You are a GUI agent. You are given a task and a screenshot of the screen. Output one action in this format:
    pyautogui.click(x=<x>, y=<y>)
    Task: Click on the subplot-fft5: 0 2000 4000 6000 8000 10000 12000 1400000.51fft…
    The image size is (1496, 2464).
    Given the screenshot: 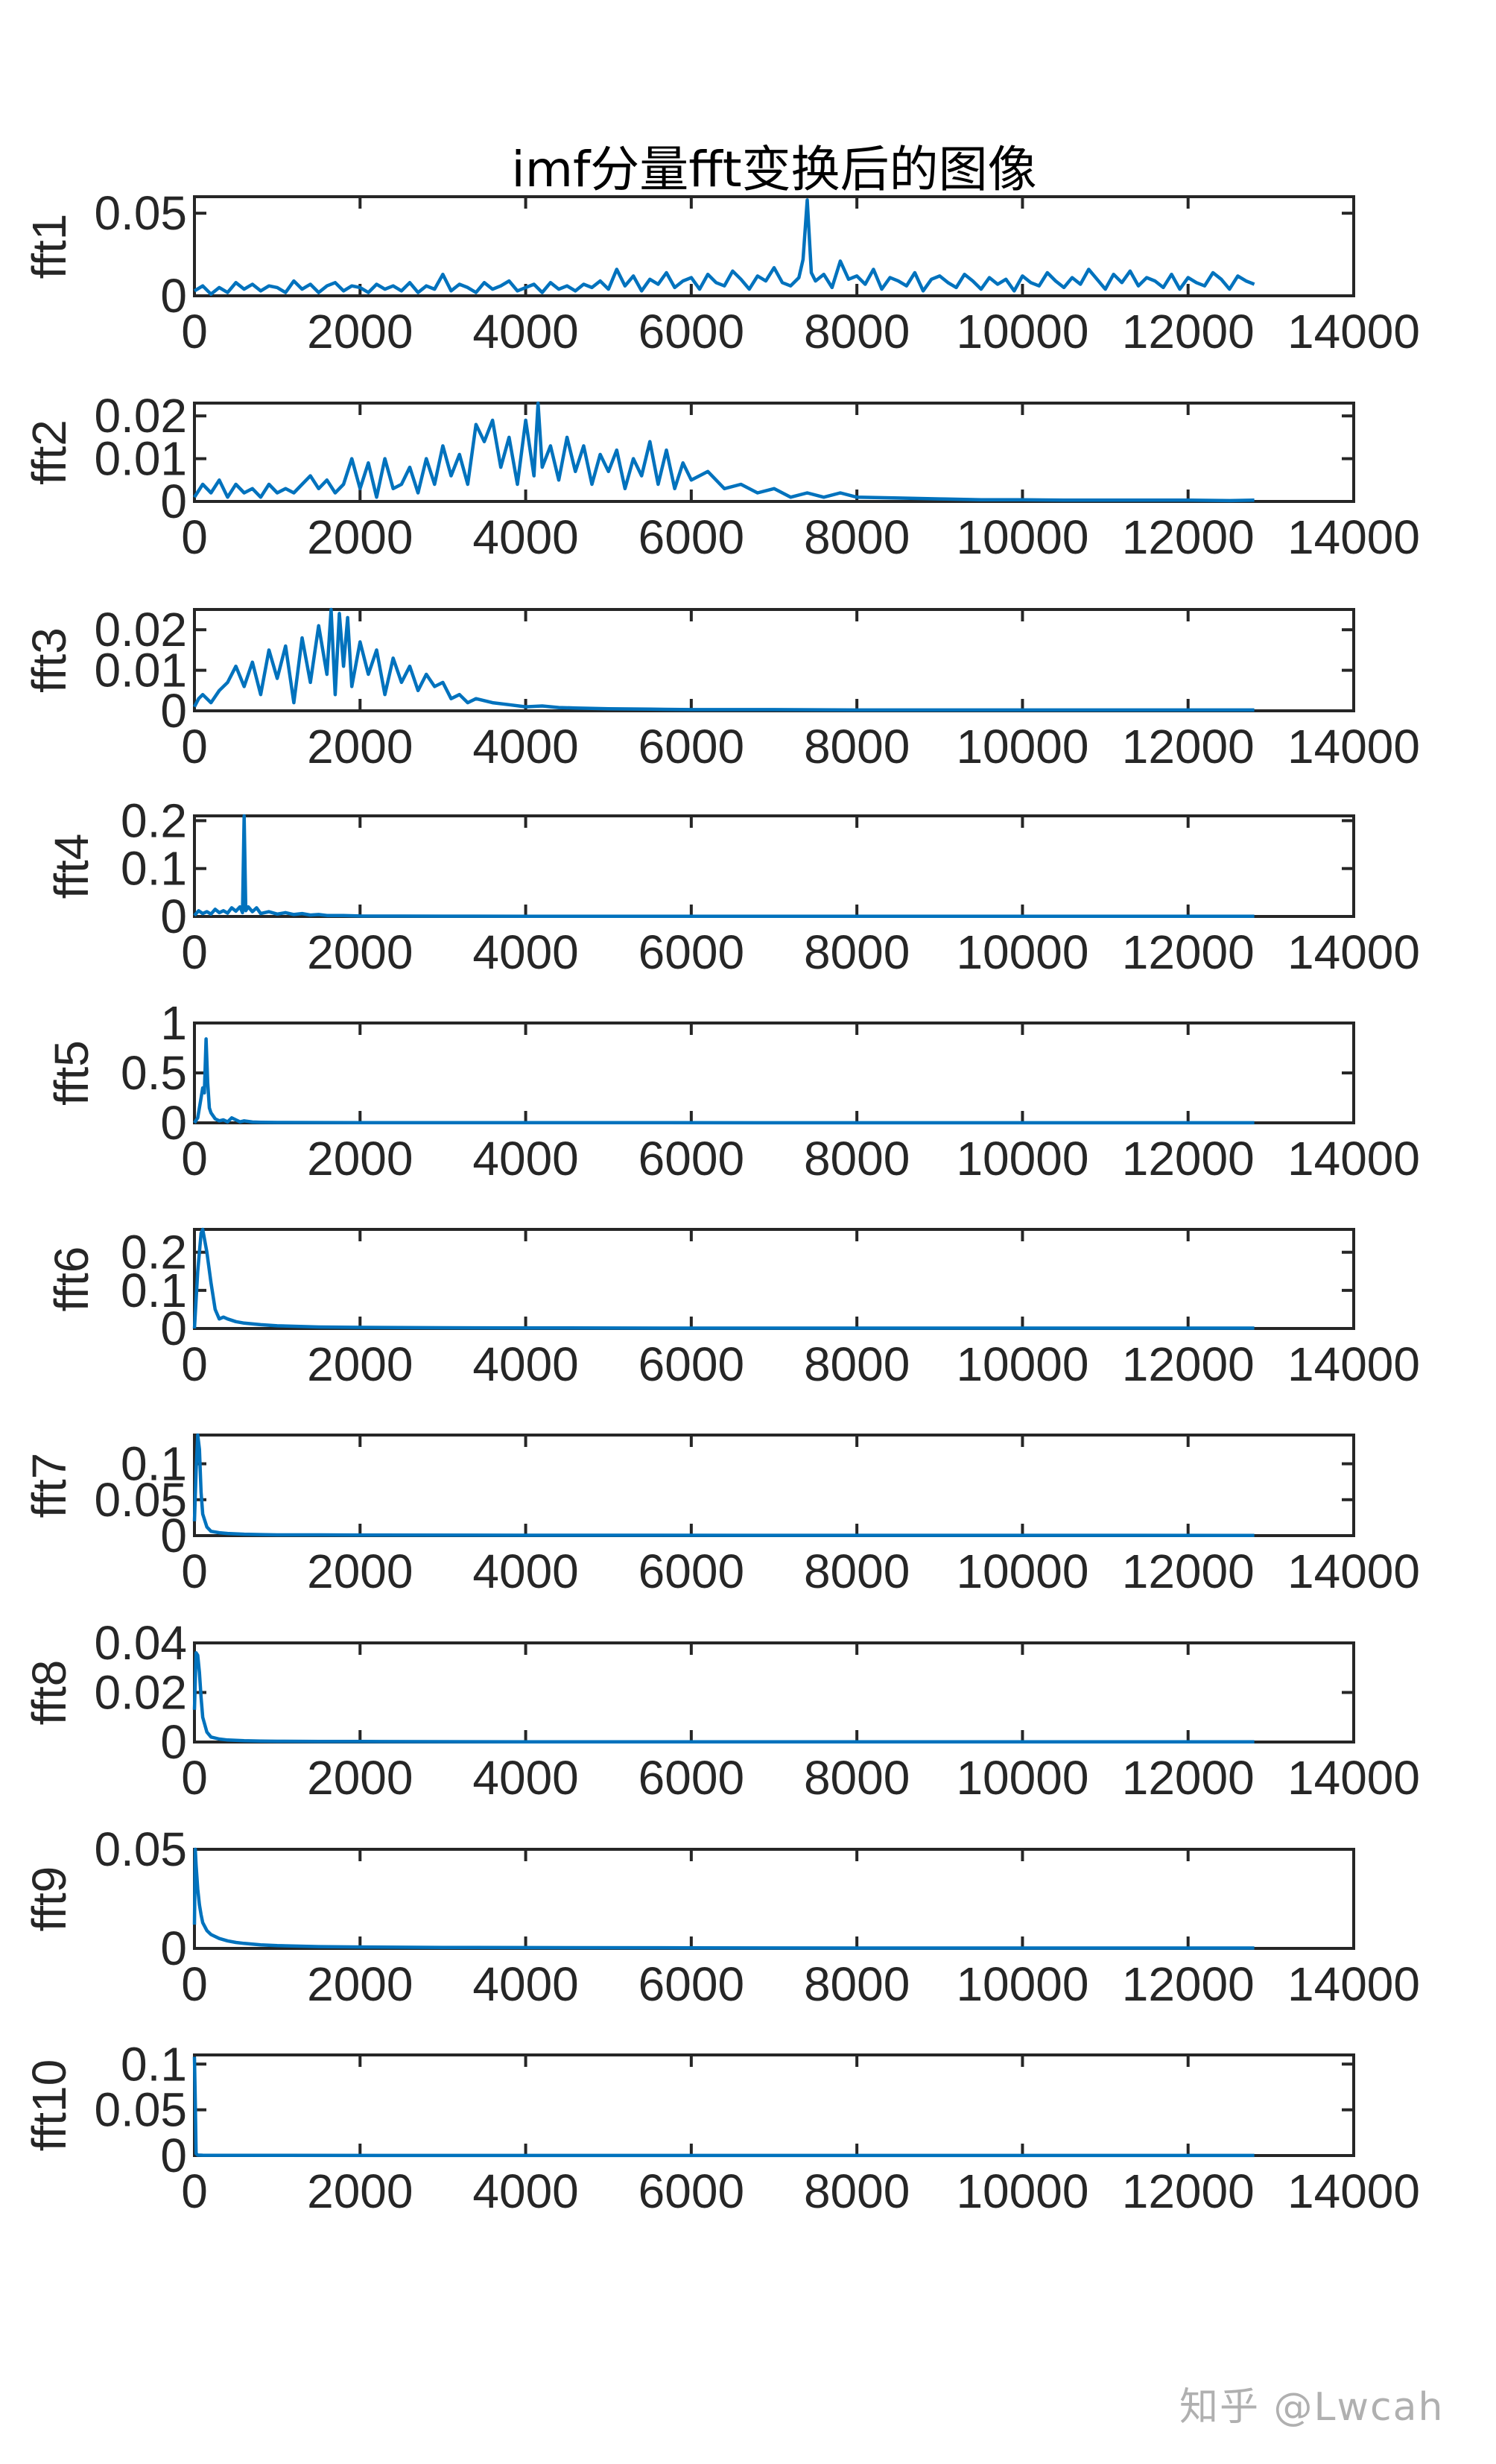 What is the action you would take?
    pyautogui.click(x=732, y=1090)
    